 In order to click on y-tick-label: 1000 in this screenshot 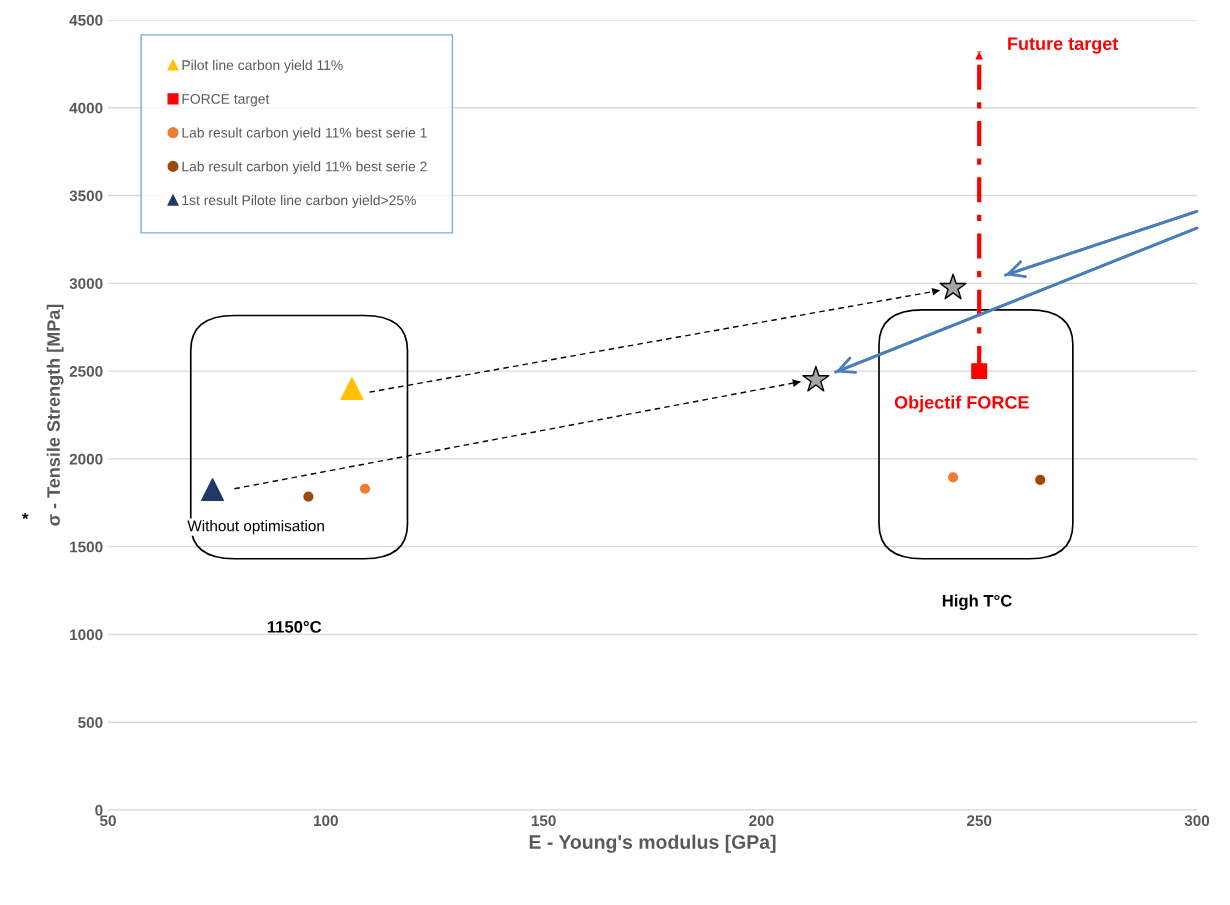, I will do `click(86, 635)`.